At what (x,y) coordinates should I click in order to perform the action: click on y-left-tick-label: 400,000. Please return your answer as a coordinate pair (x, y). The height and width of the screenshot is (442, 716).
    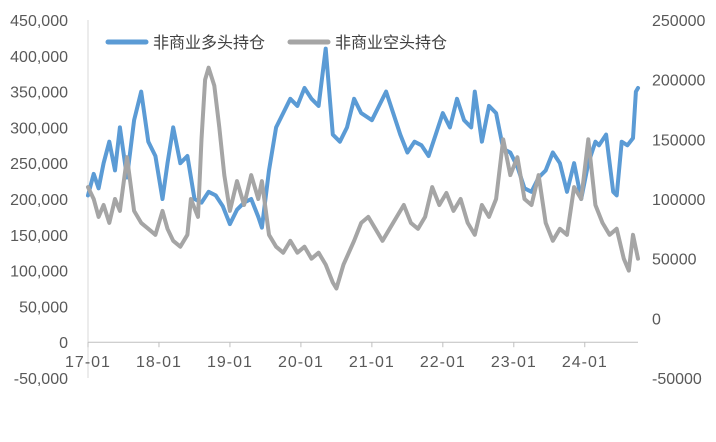
    Looking at the image, I should click on (39, 57).